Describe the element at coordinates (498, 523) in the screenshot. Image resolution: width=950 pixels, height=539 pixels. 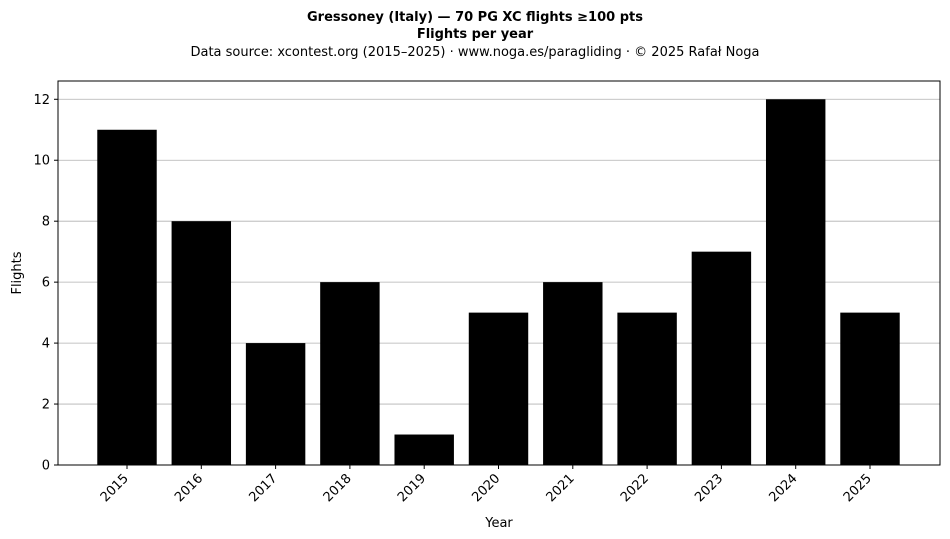
I see `x-axis-label: Year` at that location.